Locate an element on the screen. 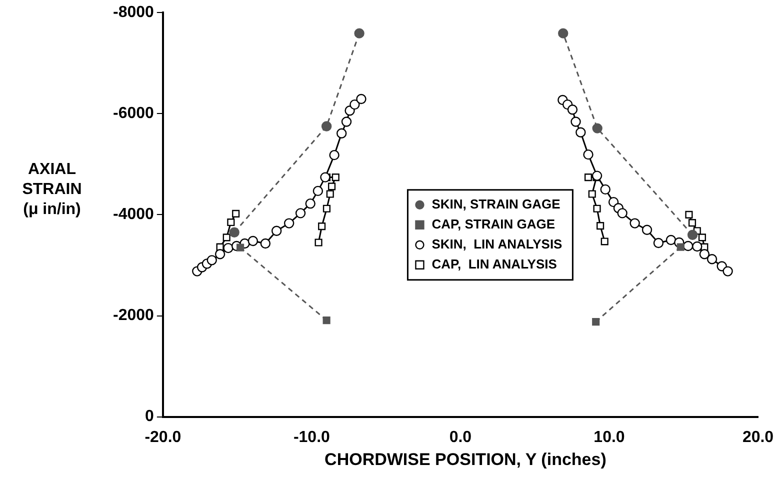  x-tick-label: 0.0 is located at coordinates (460, 437).